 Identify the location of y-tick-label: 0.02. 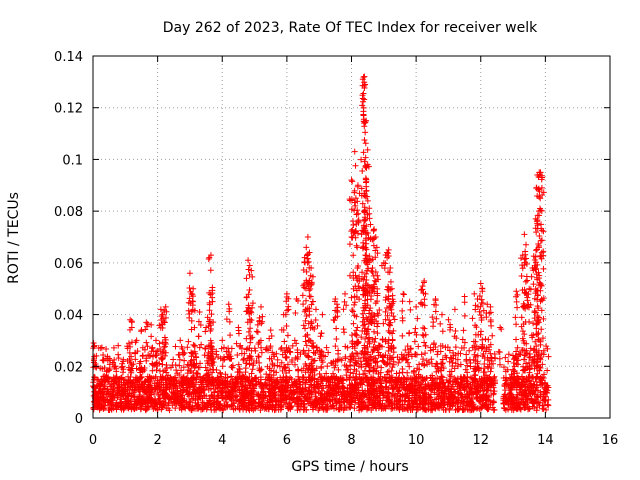
(68, 367).